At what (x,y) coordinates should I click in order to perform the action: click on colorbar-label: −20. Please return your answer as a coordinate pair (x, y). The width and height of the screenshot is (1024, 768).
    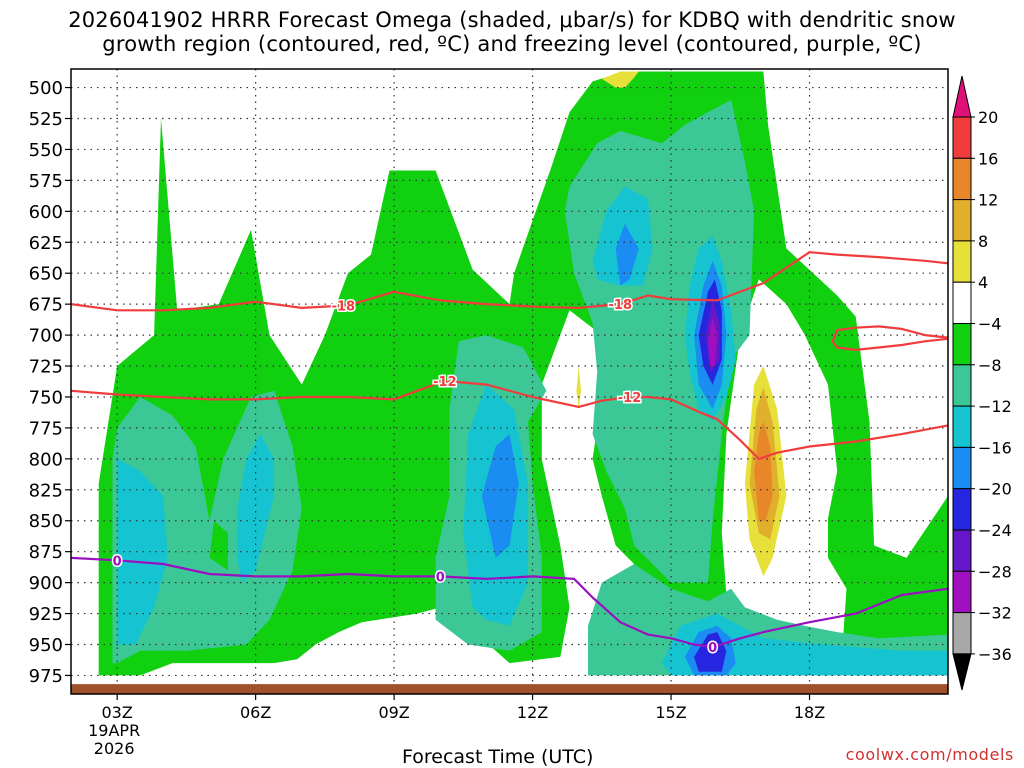
    Looking at the image, I should click on (995, 489).